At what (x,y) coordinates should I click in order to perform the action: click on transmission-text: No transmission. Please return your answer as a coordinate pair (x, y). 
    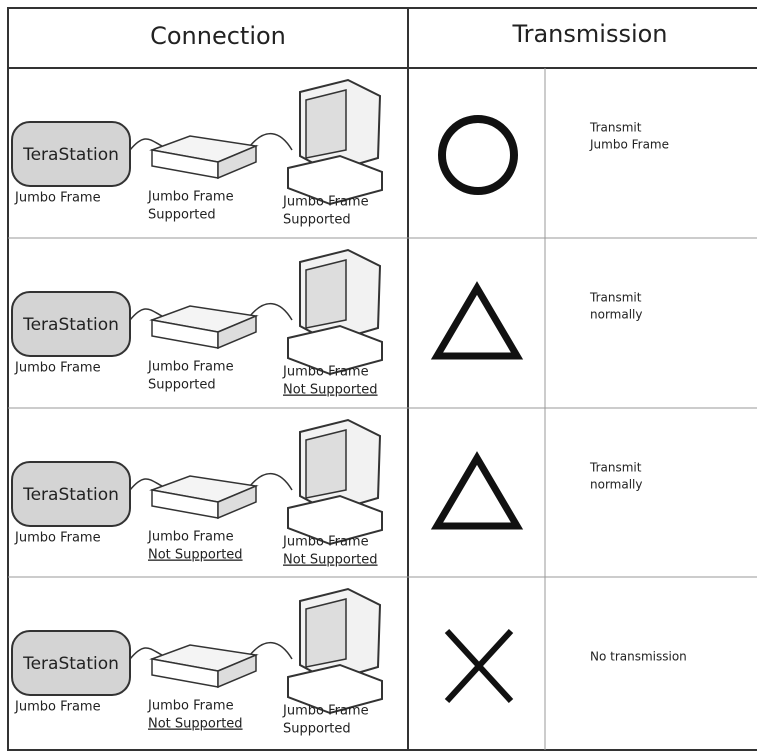
    Looking at the image, I should click on (638, 657).